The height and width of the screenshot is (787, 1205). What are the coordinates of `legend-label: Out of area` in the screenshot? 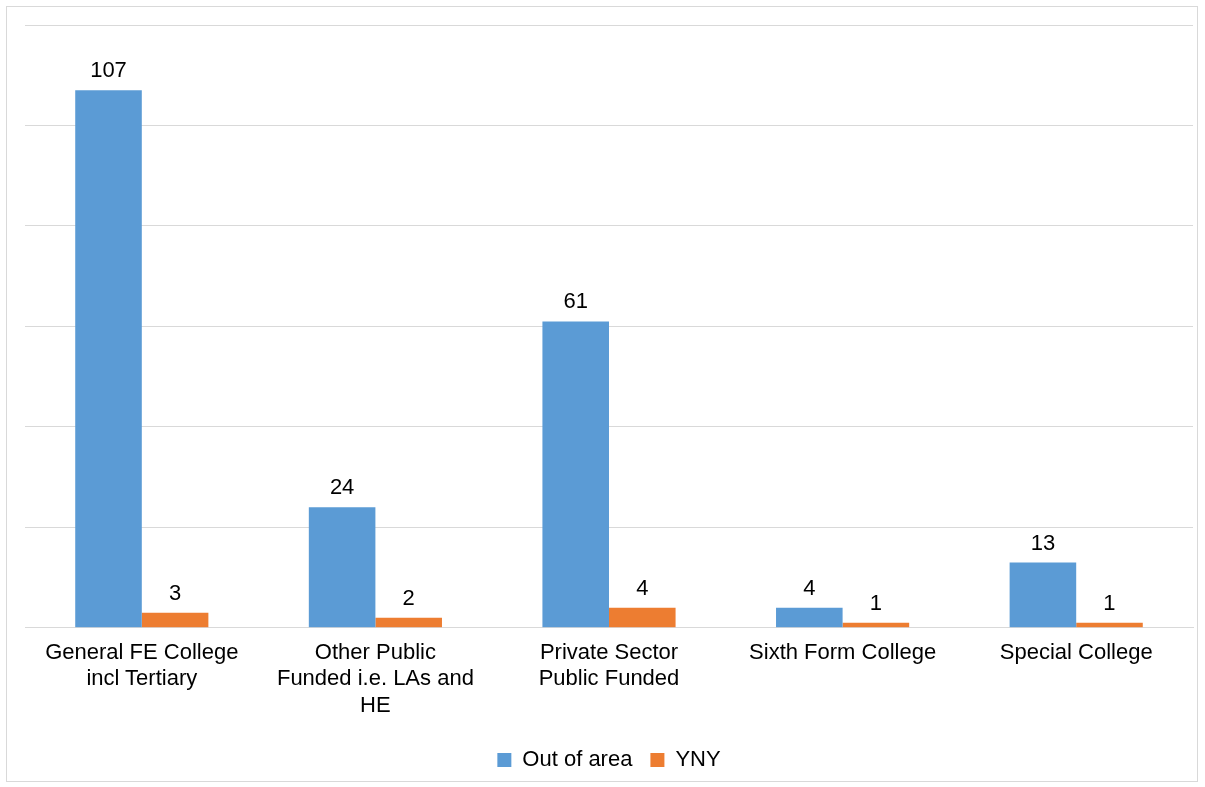 It's located at (578, 759).